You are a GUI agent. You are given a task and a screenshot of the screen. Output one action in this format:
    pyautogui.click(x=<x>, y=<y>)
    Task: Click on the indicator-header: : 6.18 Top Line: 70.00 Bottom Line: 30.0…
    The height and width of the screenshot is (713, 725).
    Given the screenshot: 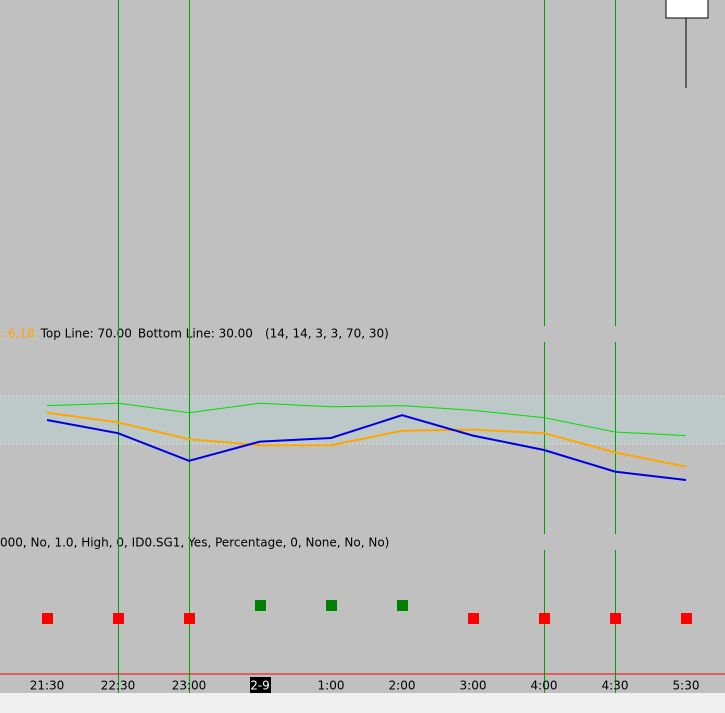 What is the action you would take?
    pyautogui.click(x=194, y=334)
    